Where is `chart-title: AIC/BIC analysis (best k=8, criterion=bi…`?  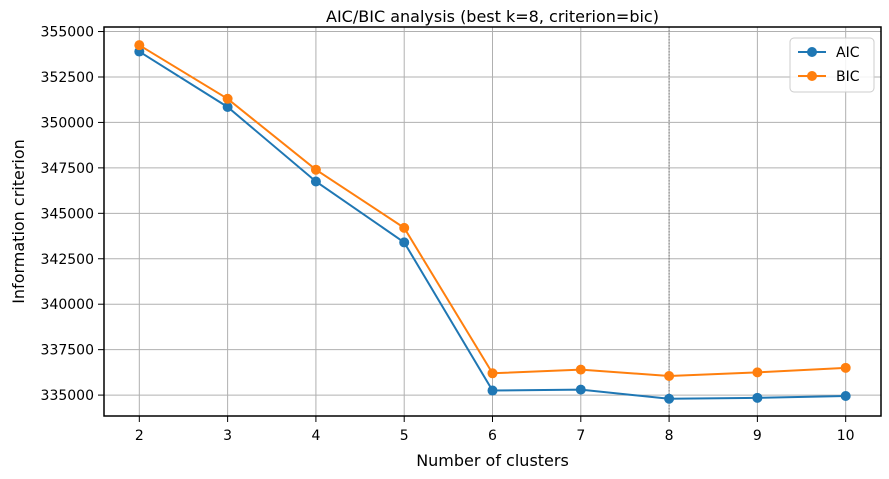
chart-title: AIC/BIC analysis (best k=8, criterion=bi… is located at coordinates (492, 16).